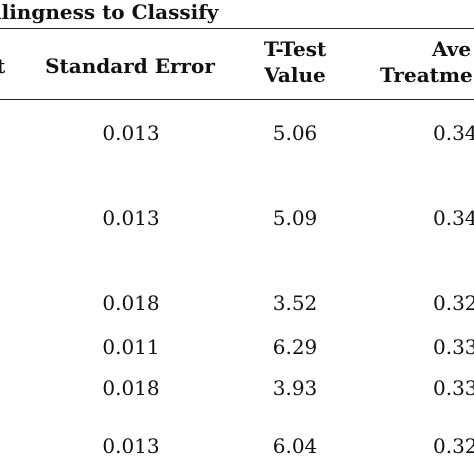  Describe the element at coordinates (237, 99) in the screenshot. I see `header-rule` at that location.